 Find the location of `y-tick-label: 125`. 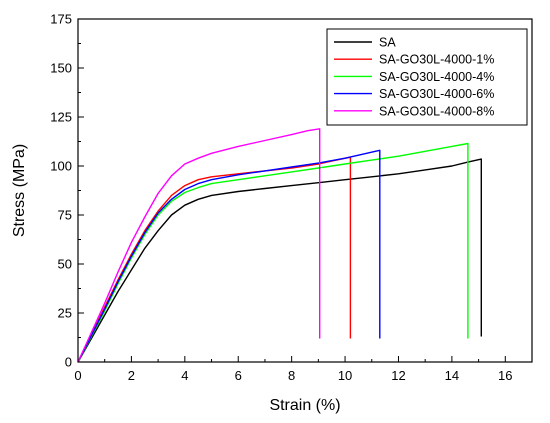

y-tick-label: 125 is located at coordinates (61, 117).